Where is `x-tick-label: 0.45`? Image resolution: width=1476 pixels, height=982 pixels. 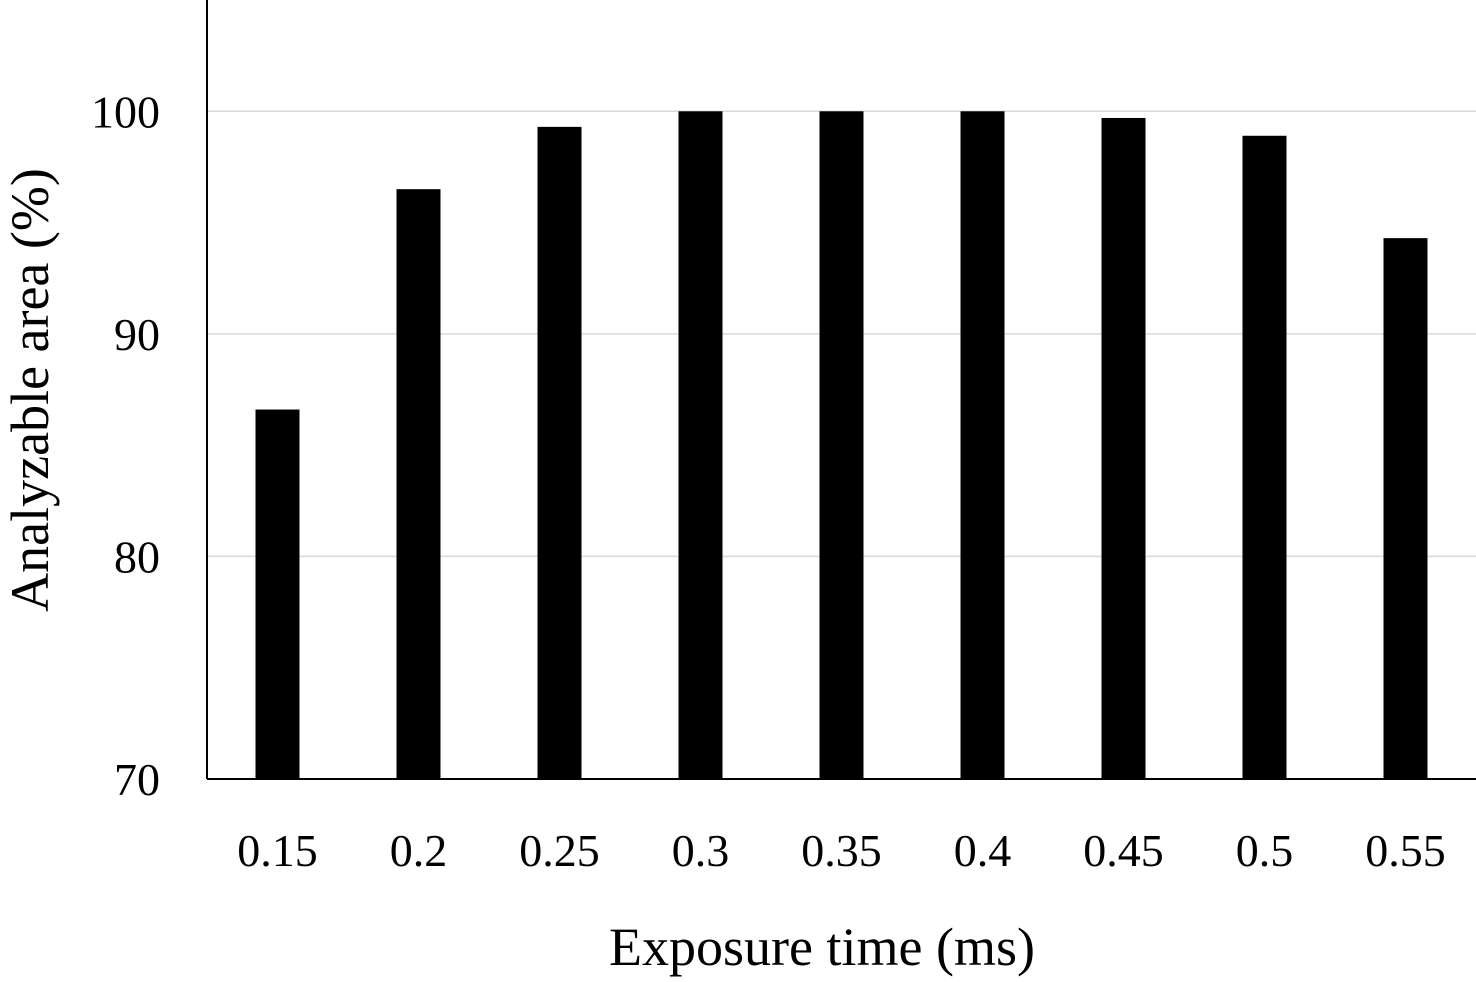
x-tick-label: 0.45 is located at coordinates (1123, 850).